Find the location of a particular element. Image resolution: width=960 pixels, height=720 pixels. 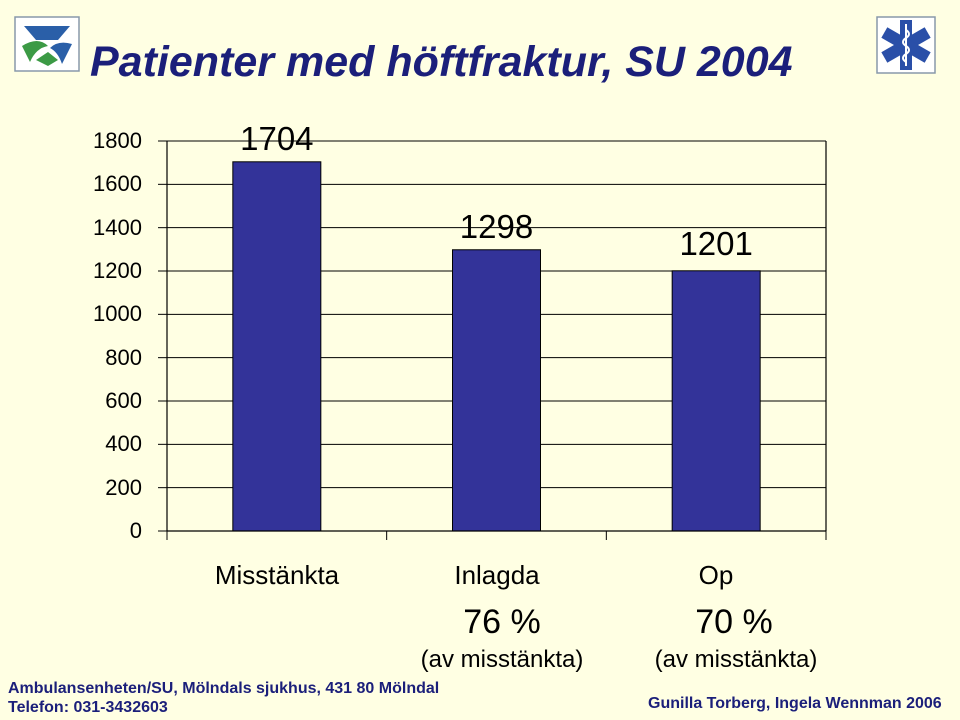

y-tick-label: 400 is located at coordinates (123, 444).